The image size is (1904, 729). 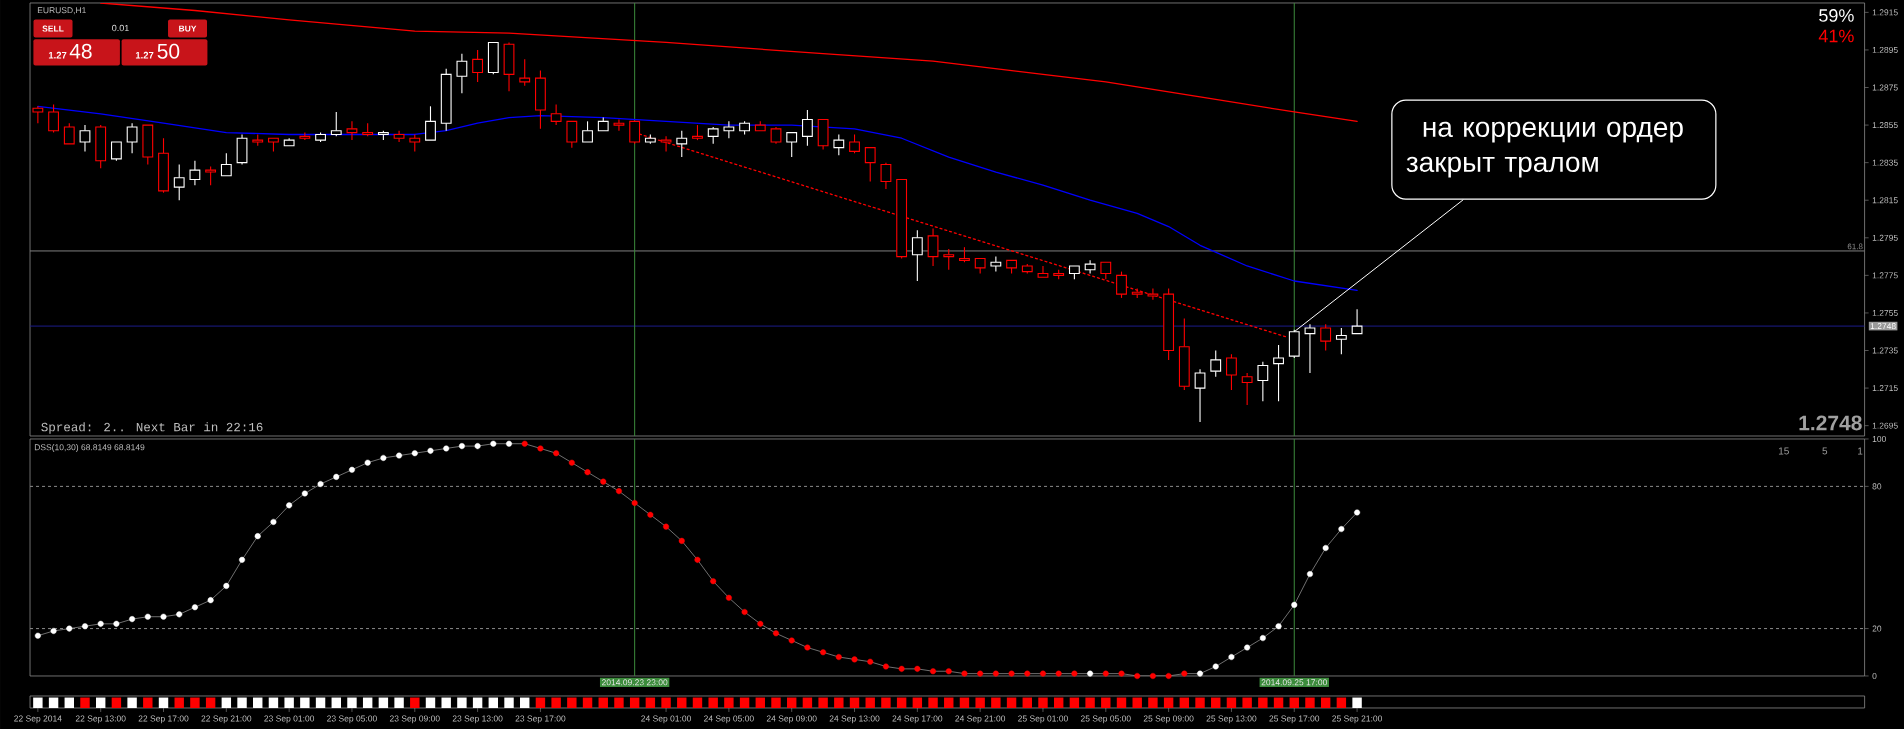 What do you see at coordinates (1357, 719) in the screenshot?
I see `x-tick-label: 25 Sep 21:00` at bounding box center [1357, 719].